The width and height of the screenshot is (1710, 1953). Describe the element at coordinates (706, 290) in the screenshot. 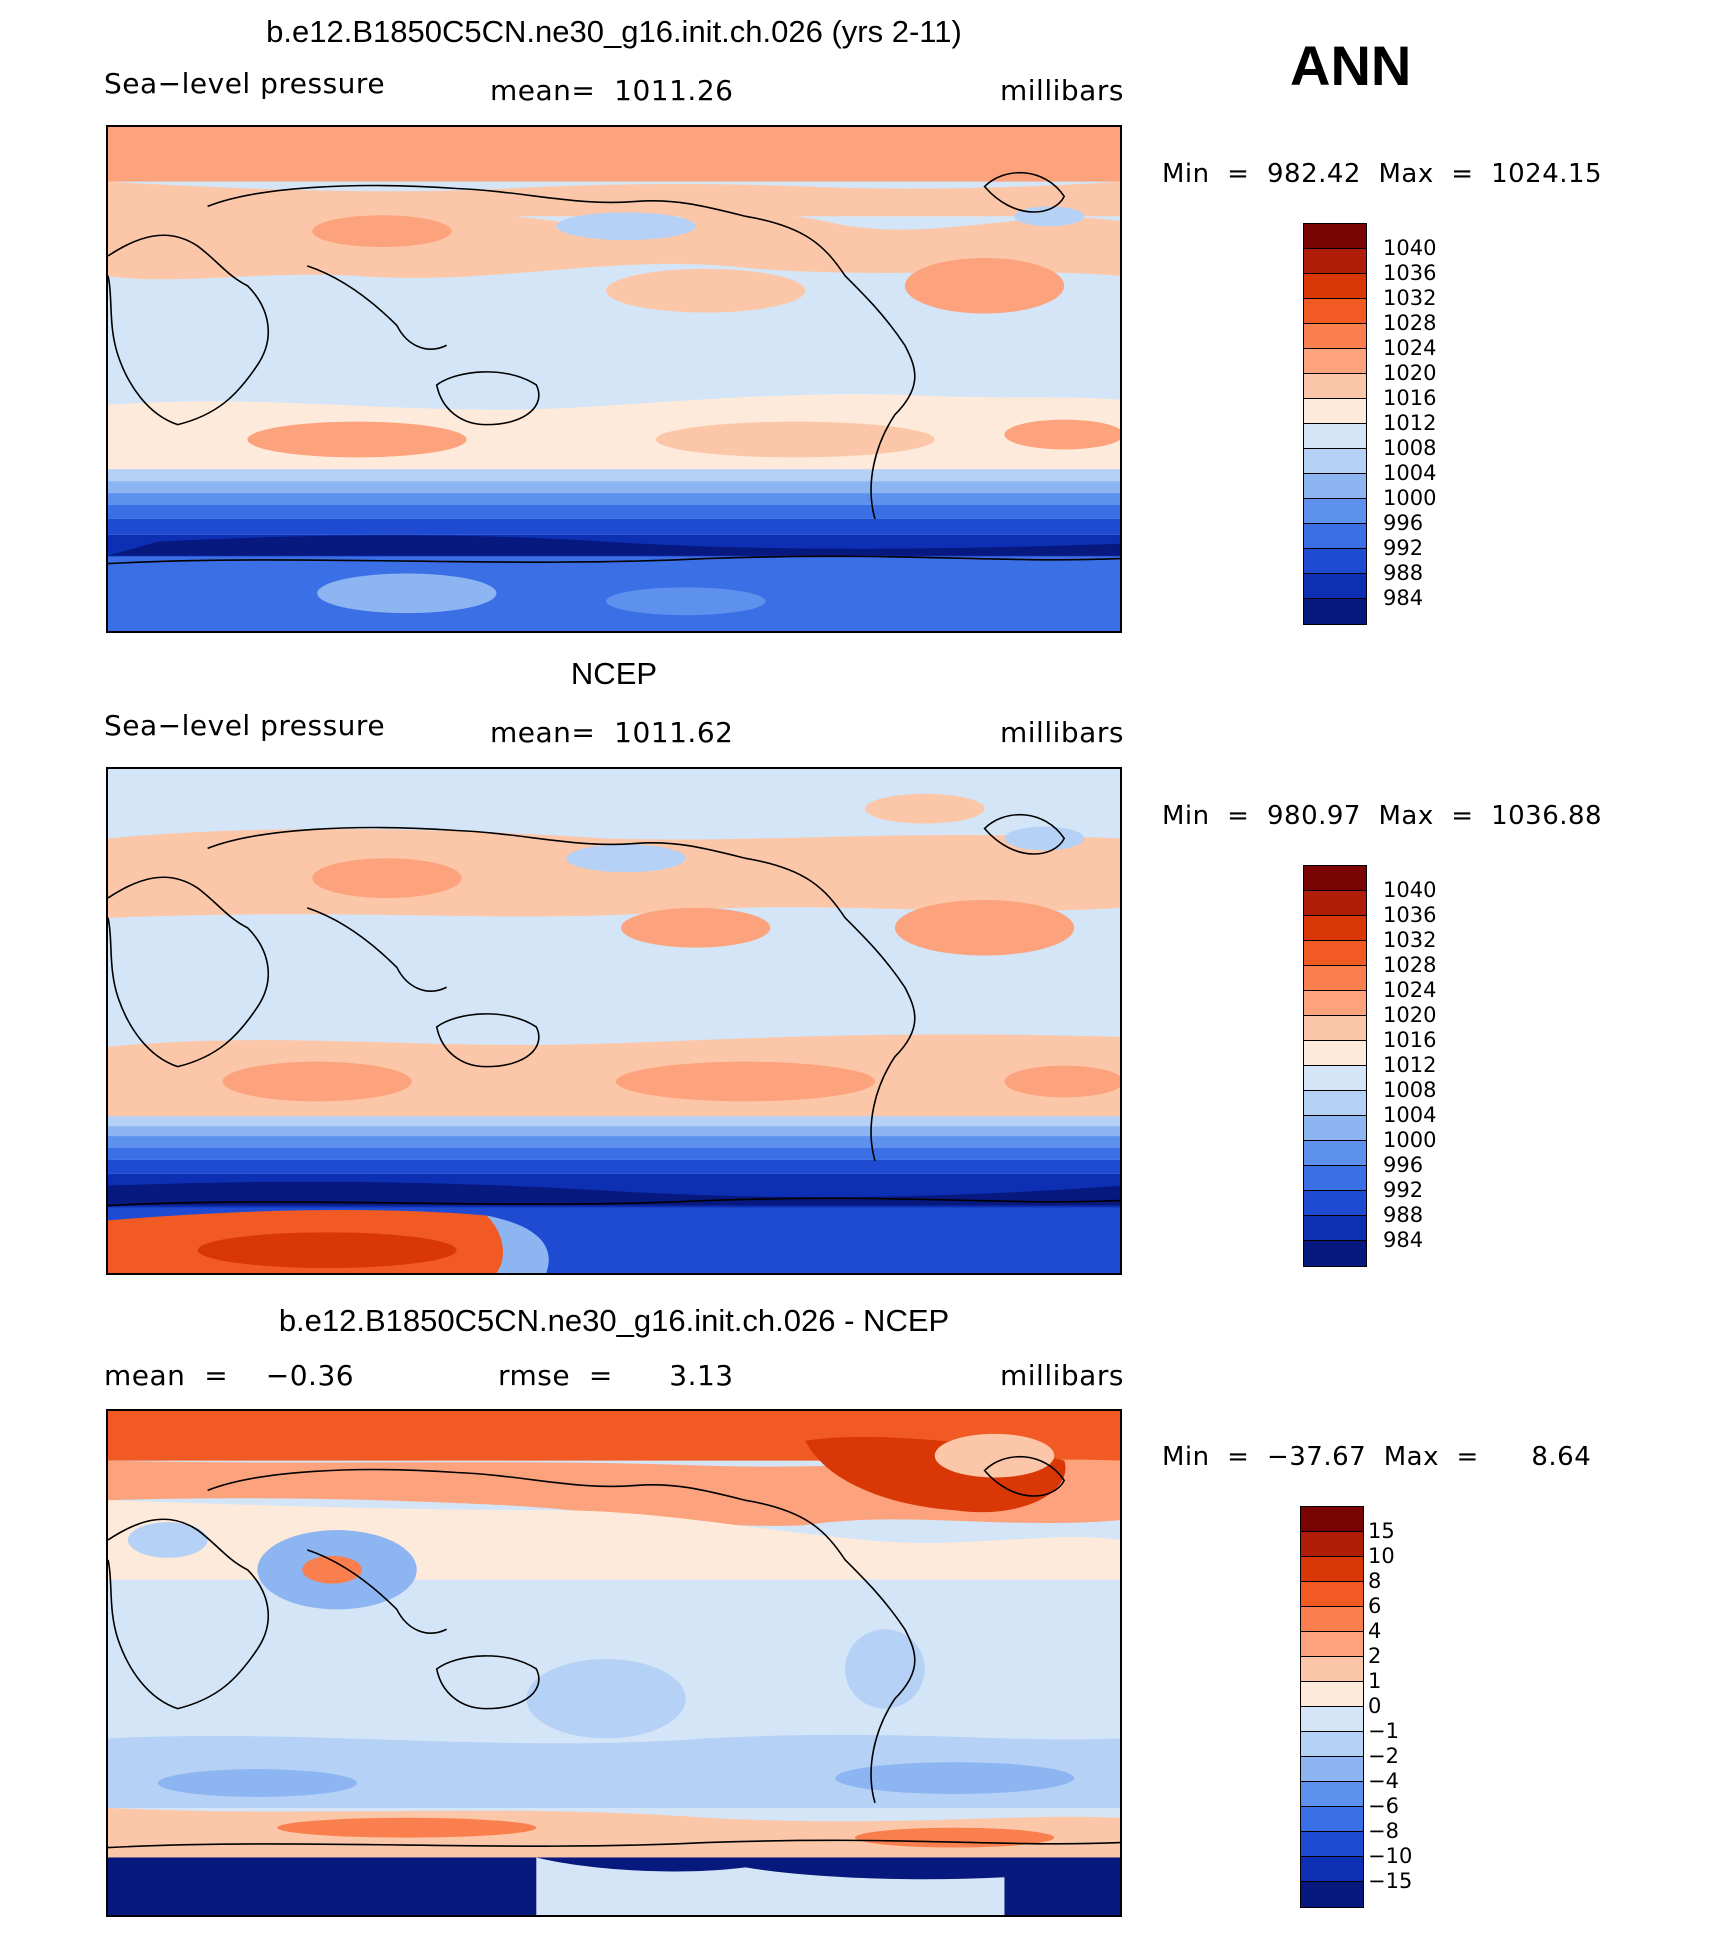

I see `pacific-high` at that location.